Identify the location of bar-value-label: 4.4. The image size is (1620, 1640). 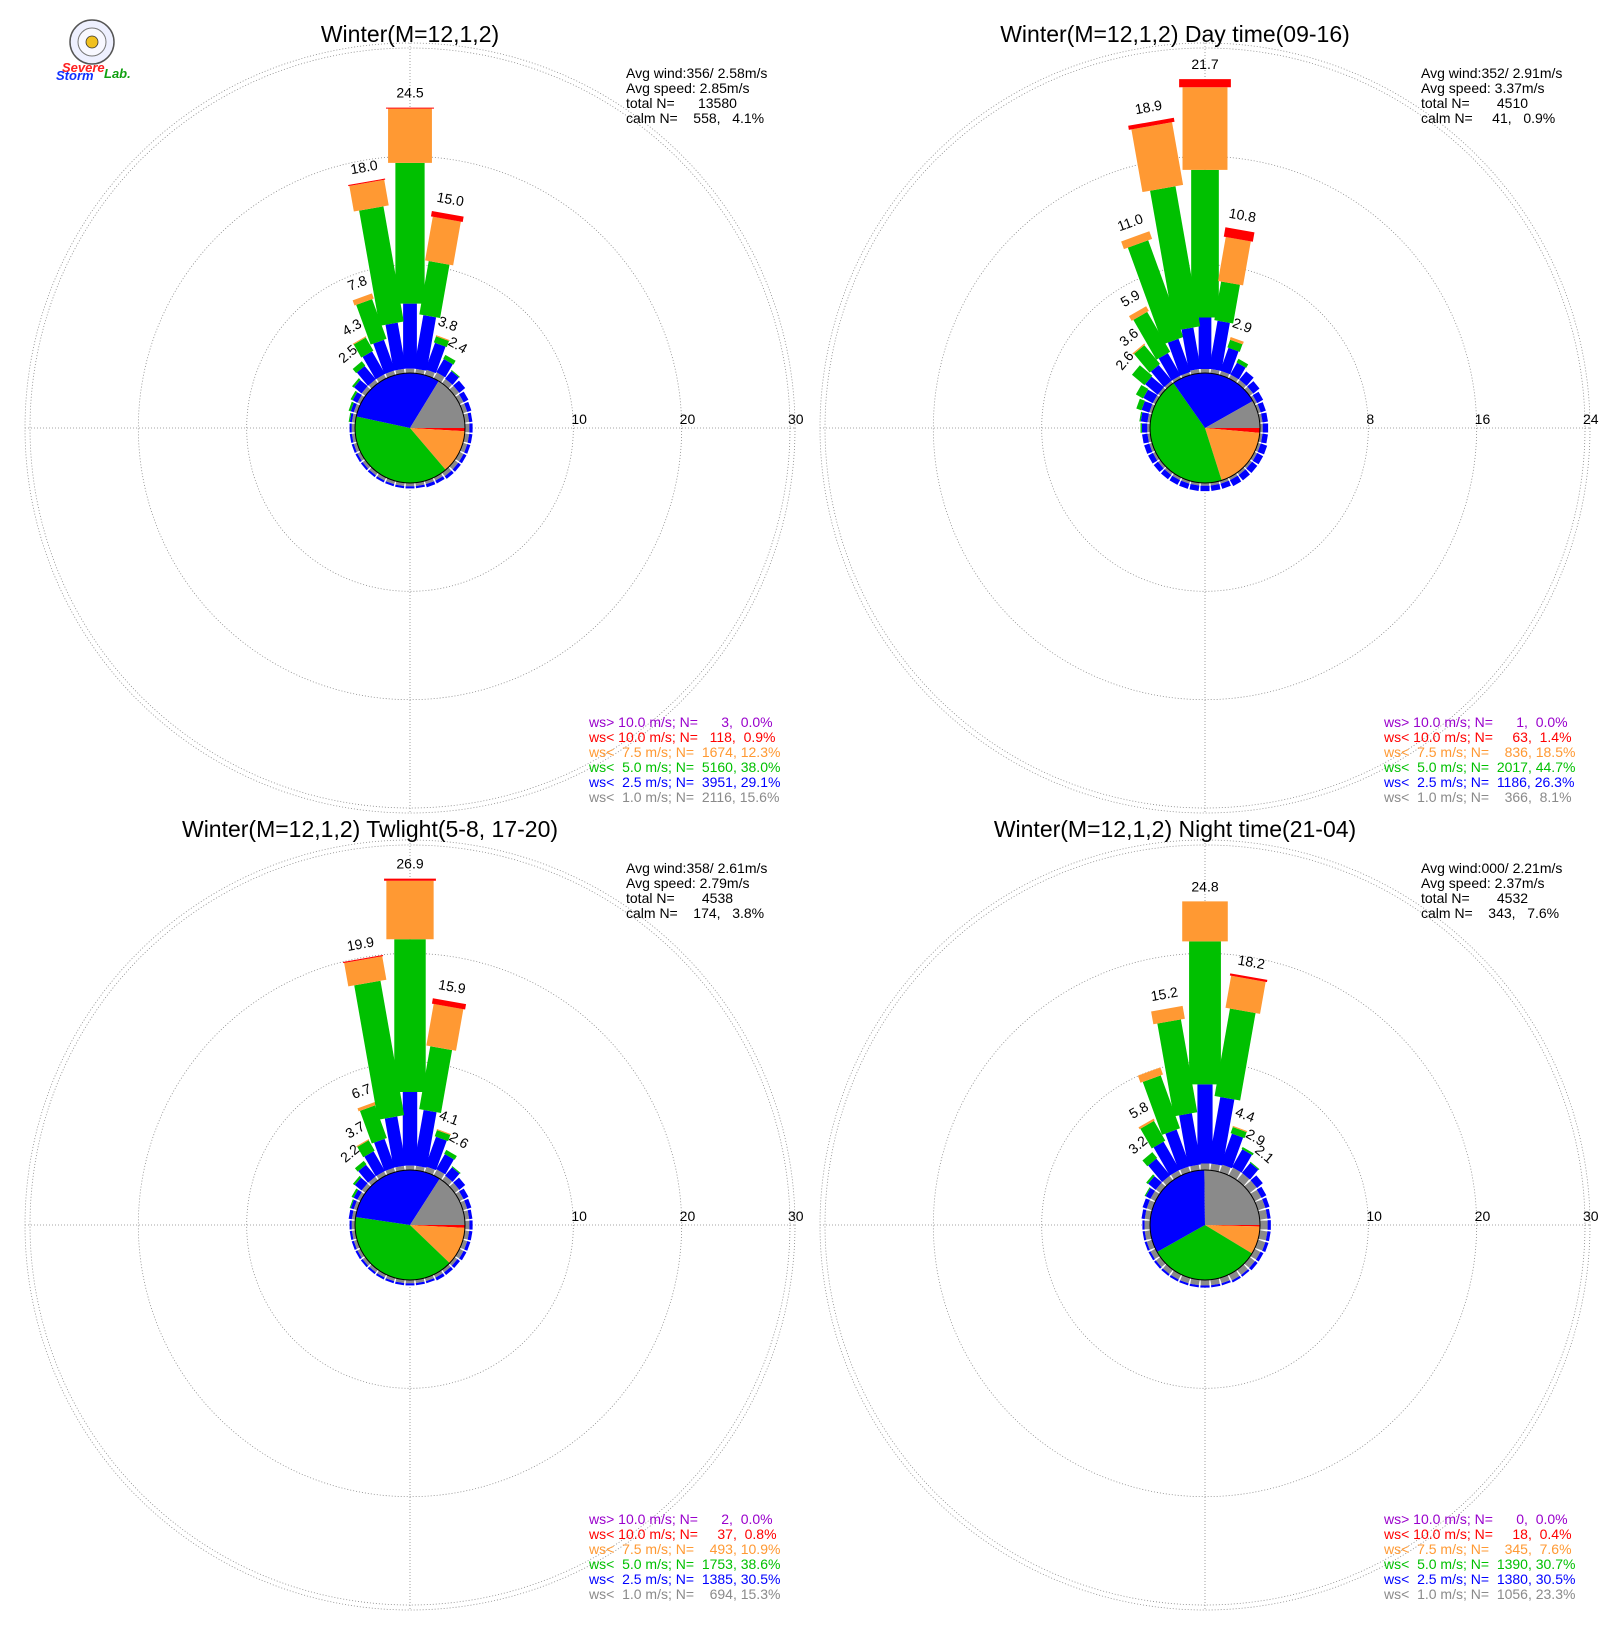
(1245, 1115).